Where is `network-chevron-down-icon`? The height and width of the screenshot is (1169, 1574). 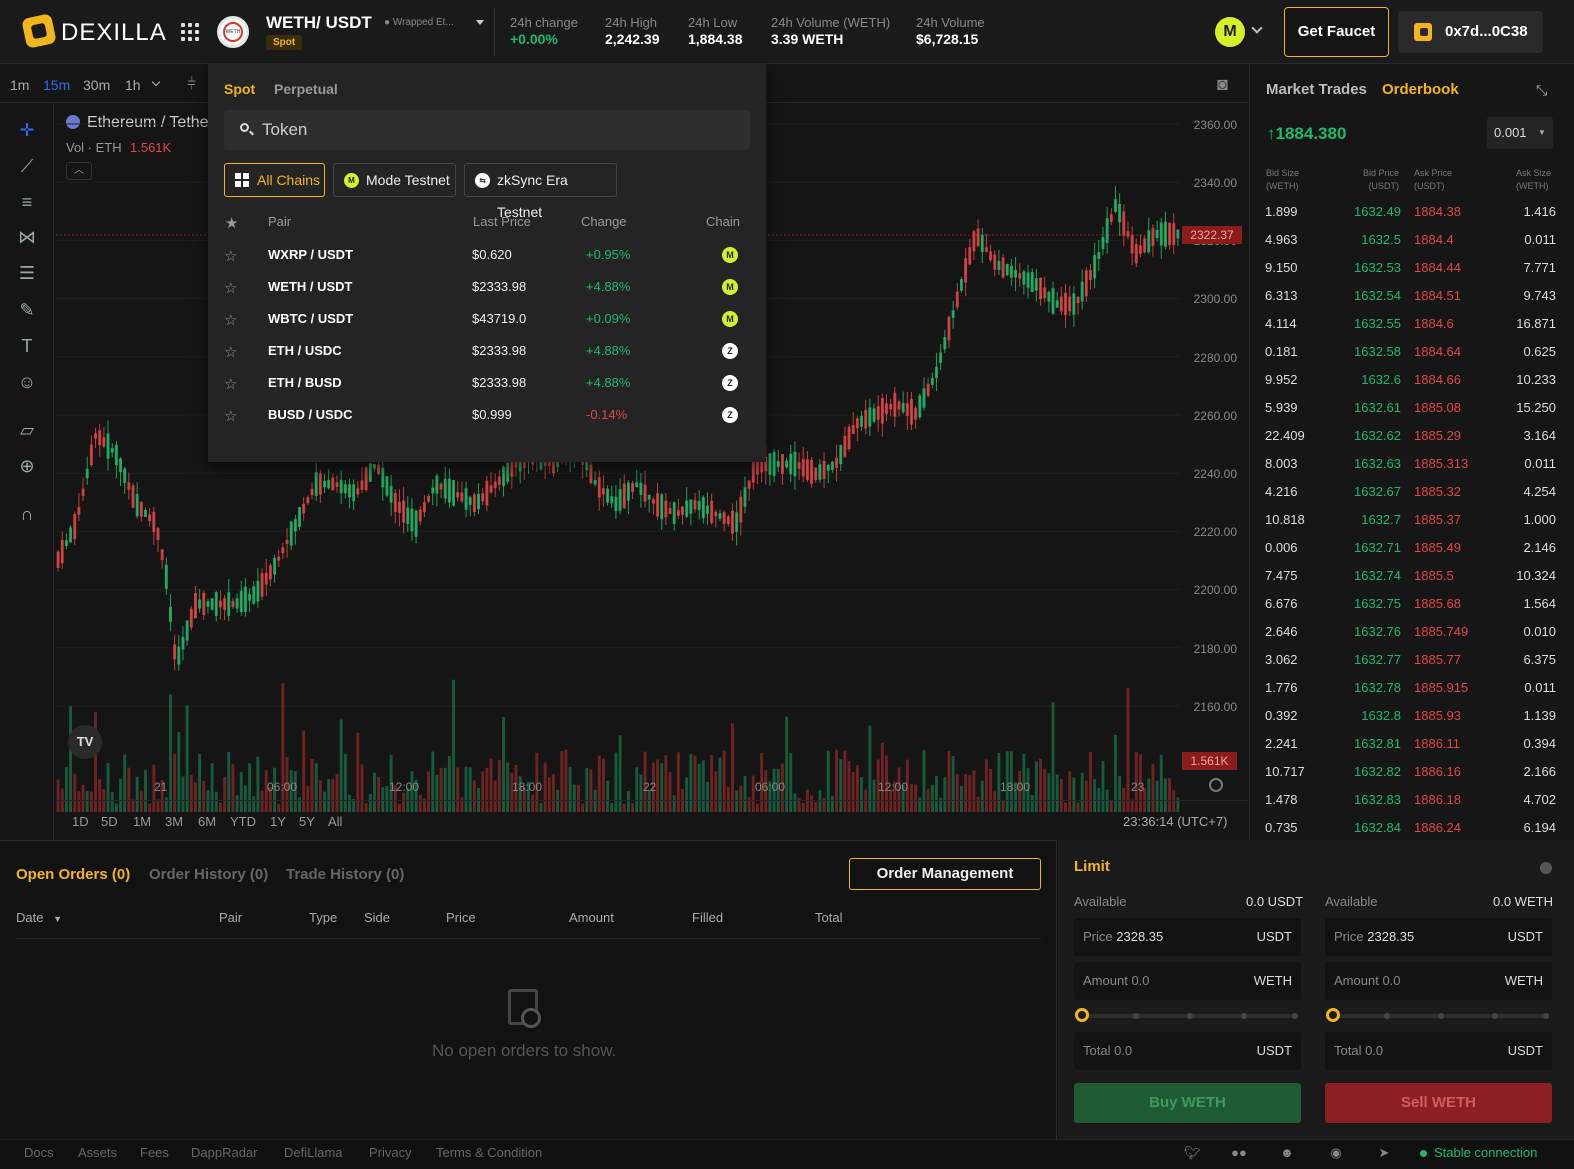 network-chevron-down-icon is located at coordinates (1257, 28).